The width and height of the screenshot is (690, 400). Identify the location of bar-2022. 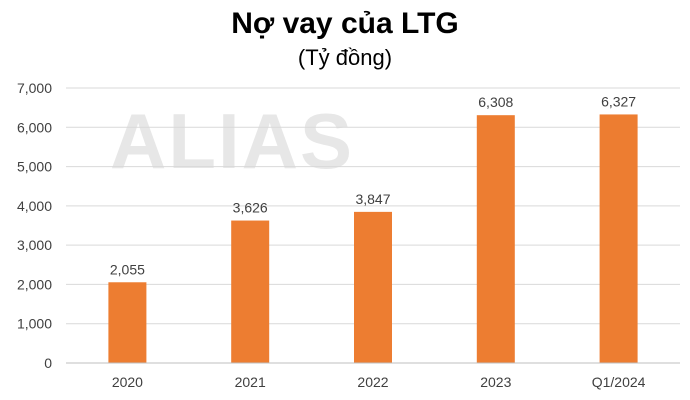
(373, 287).